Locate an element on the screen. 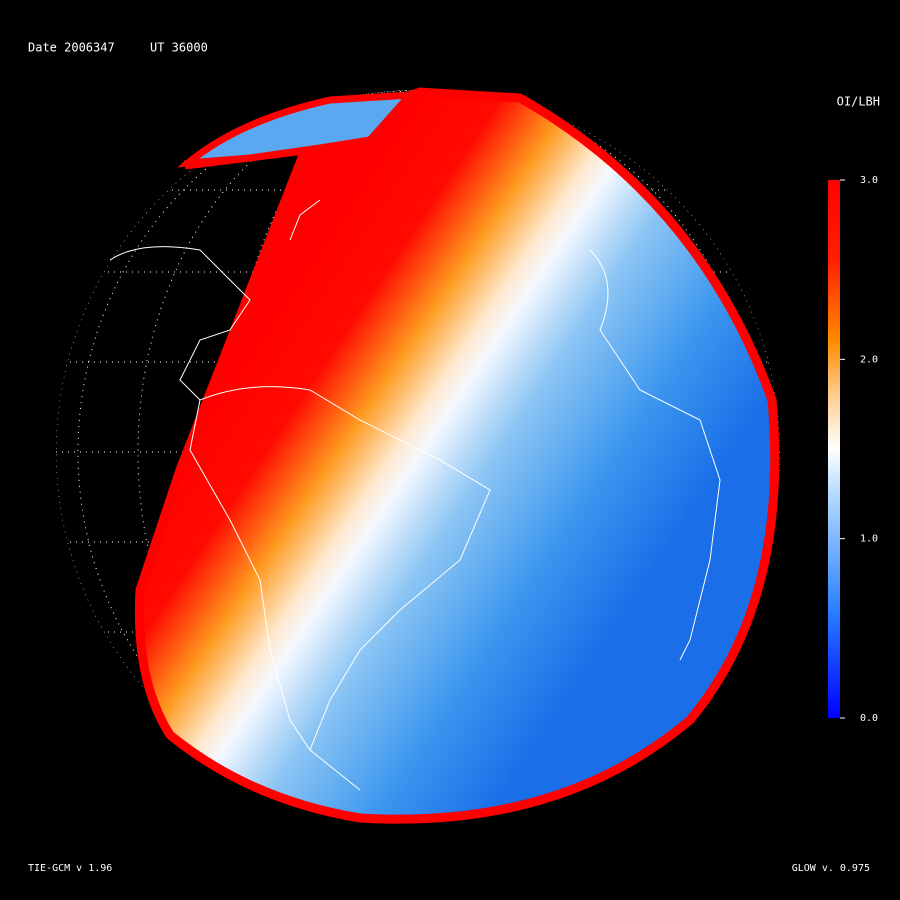 Image resolution: width=900 pixels, height=900 pixels. colorbar-tick-label: 2.0 is located at coordinates (869, 359).